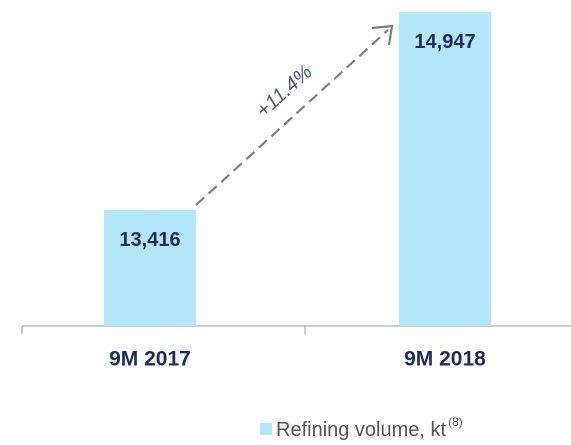 This screenshot has height=445, width=571. What do you see at coordinates (445, 359) in the screenshot?
I see `x-tick-label: 9M 2018` at bounding box center [445, 359].